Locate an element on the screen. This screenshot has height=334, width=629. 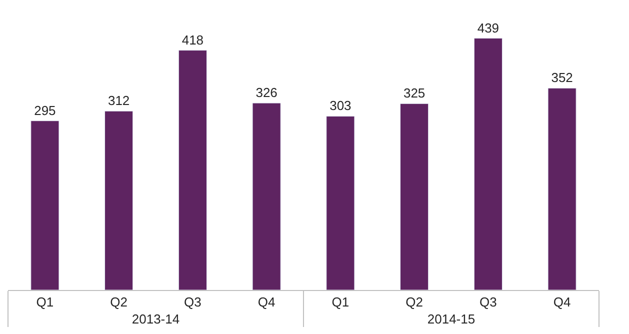
text: 2013-14 is located at coordinates (156, 319).